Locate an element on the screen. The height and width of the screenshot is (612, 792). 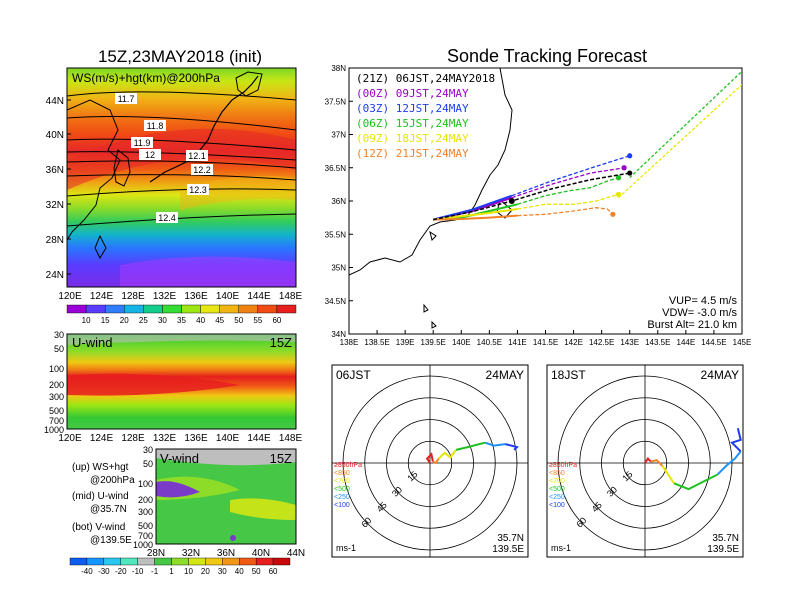
vwind-p-tick-label: 500 is located at coordinates (145, 526).